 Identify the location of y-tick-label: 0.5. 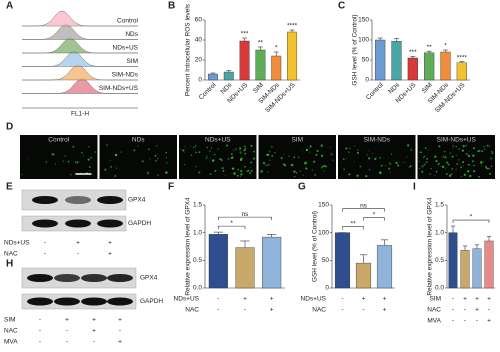
(439, 260).